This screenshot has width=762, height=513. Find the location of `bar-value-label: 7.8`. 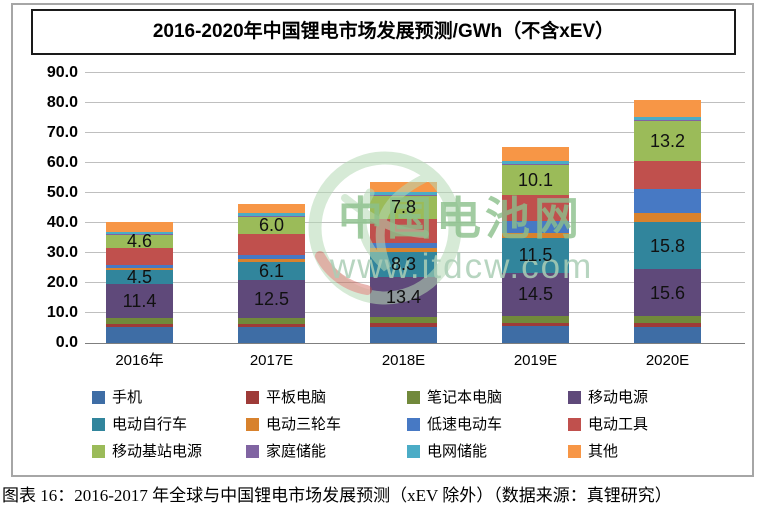

bar-value-label: 7.8 is located at coordinates (403, 207).